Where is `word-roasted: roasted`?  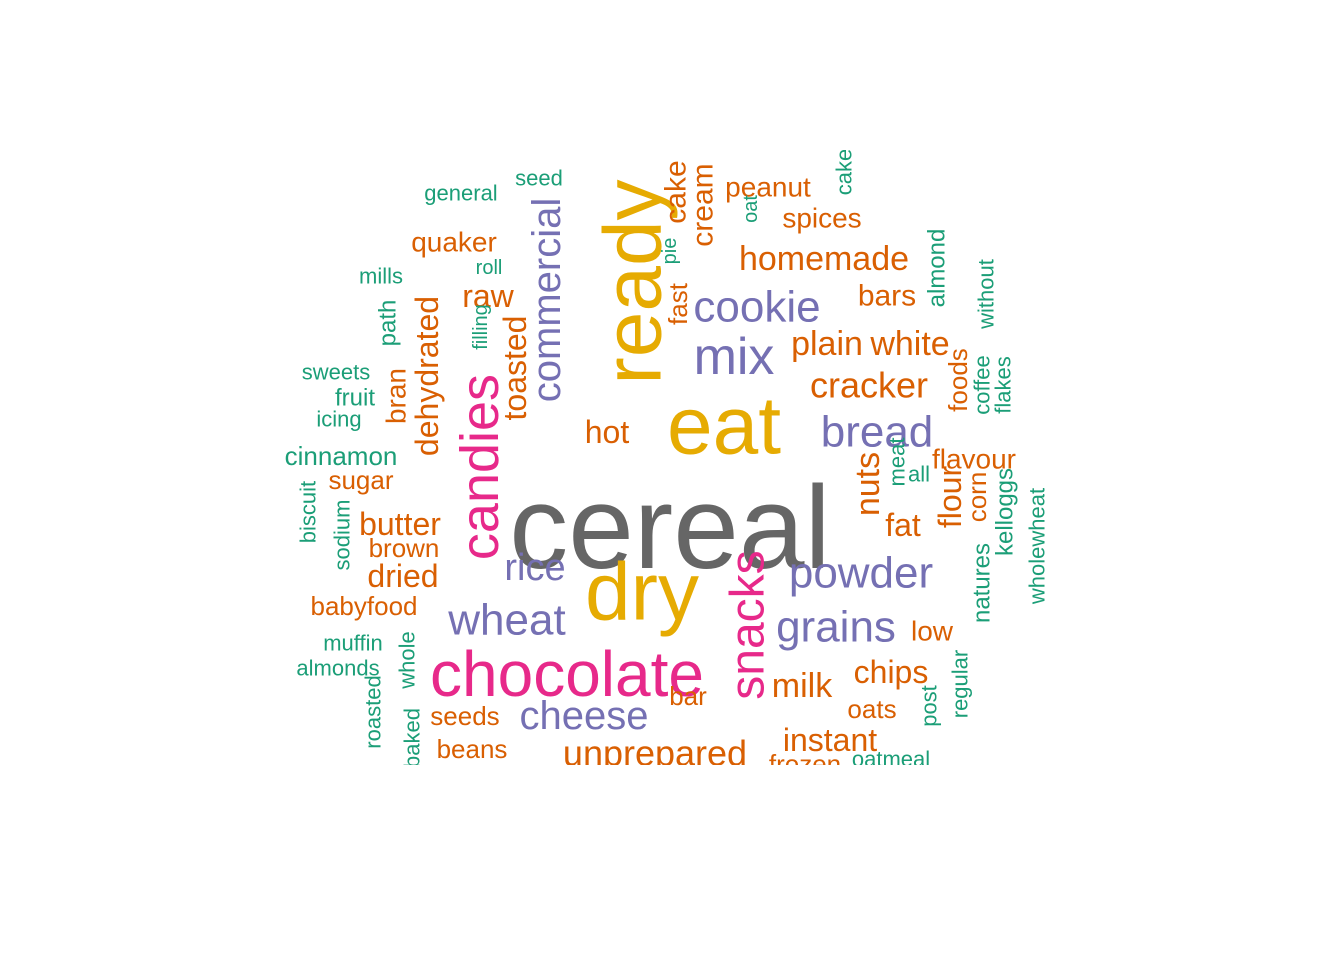 word-roasted: roasted is located at coordinates (373, 711).